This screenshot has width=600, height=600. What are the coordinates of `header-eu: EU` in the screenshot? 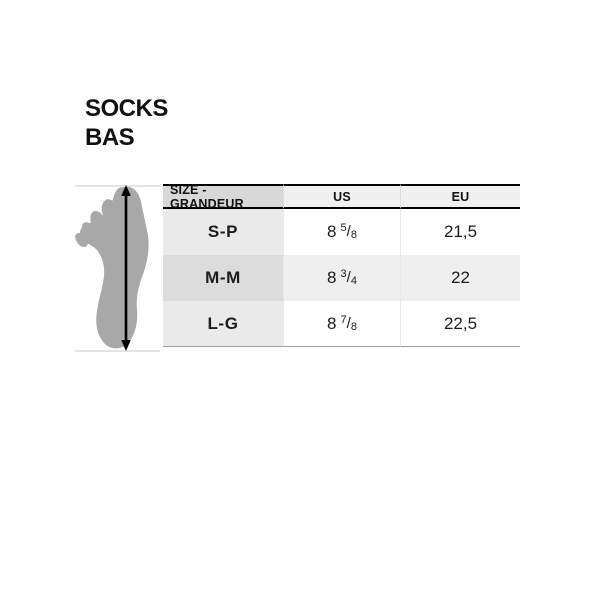 It's located at (460, 196).